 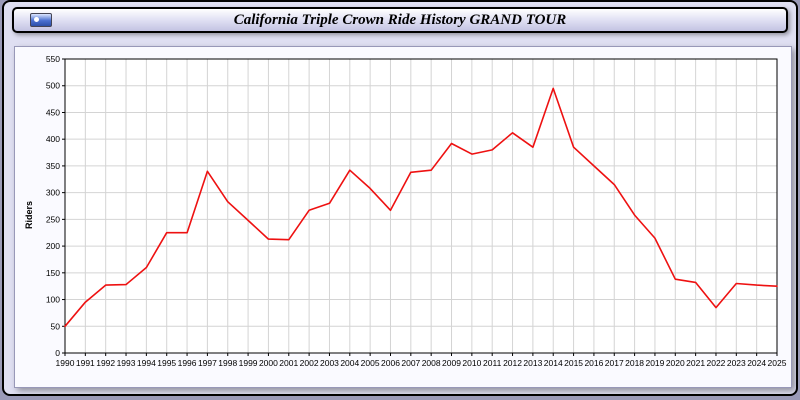 What do you see at coordinates (736, 363) in the screenshot?
I see `x-tick-label: 2023` at bounding box center [736, 363].